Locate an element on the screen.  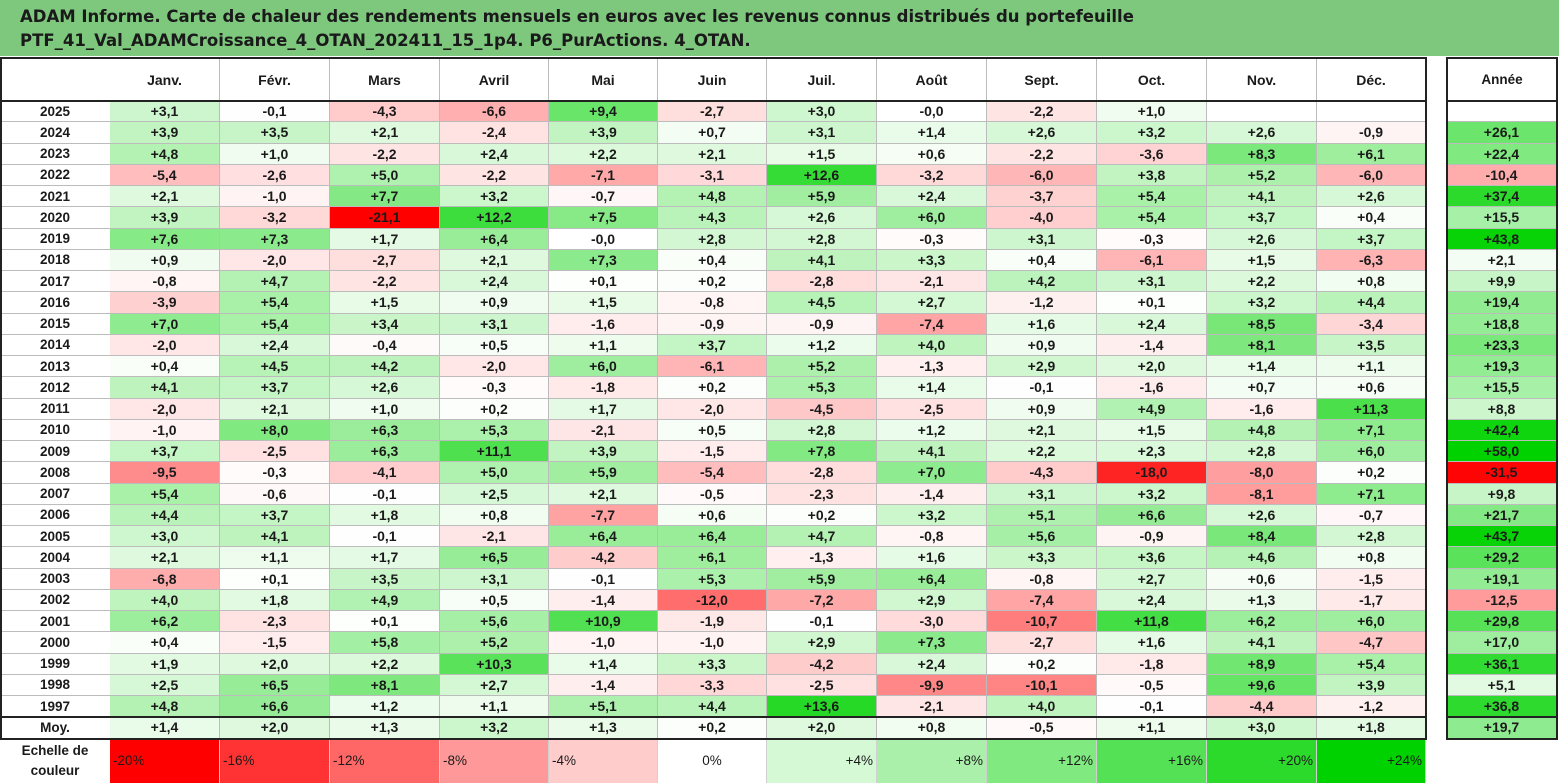
heatmap-cell: +4,7 is located at coordinates (275, 282).